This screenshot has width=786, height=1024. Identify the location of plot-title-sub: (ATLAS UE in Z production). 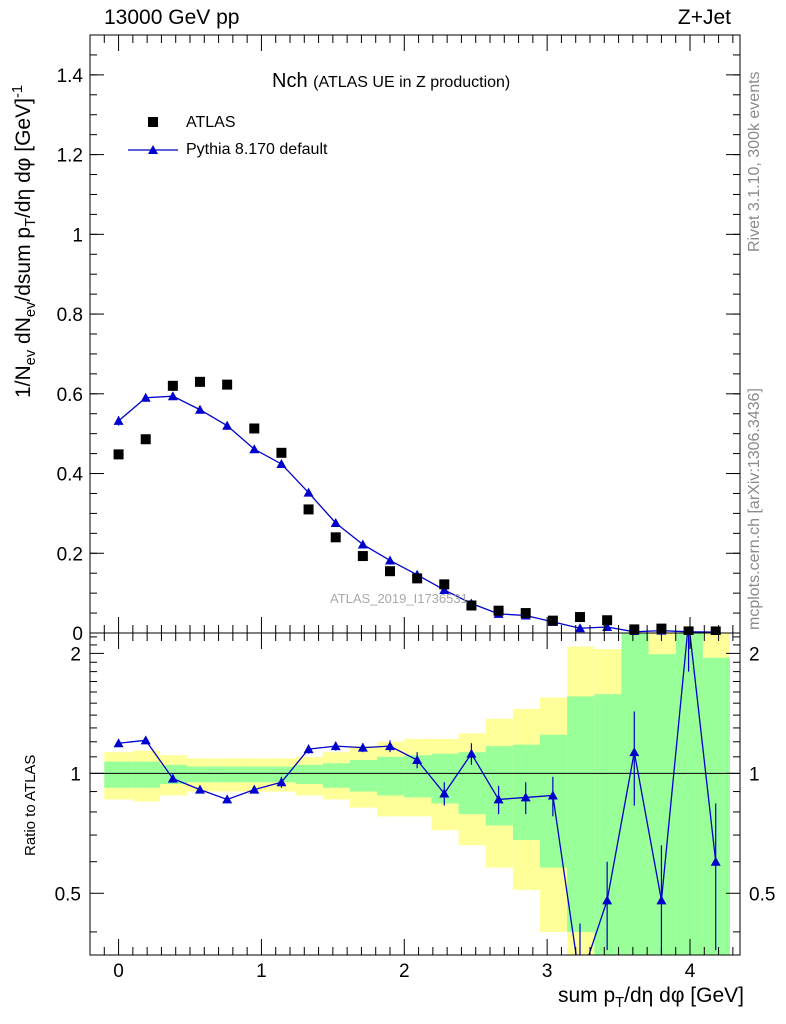
(412, 82).